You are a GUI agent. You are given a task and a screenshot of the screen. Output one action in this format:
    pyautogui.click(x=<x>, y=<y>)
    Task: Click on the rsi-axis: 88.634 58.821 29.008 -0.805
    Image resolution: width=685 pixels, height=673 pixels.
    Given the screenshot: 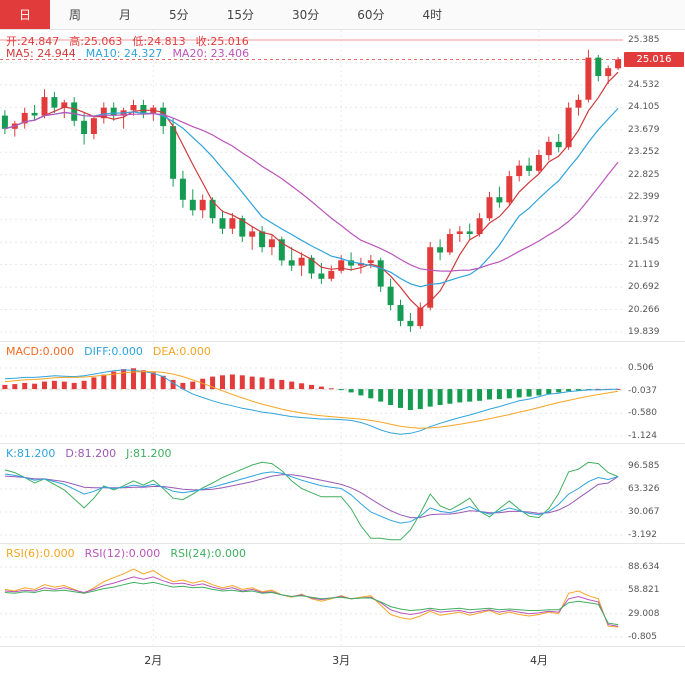 What is the action you would take?
    pyautogui.click(x=654, y=595)
    